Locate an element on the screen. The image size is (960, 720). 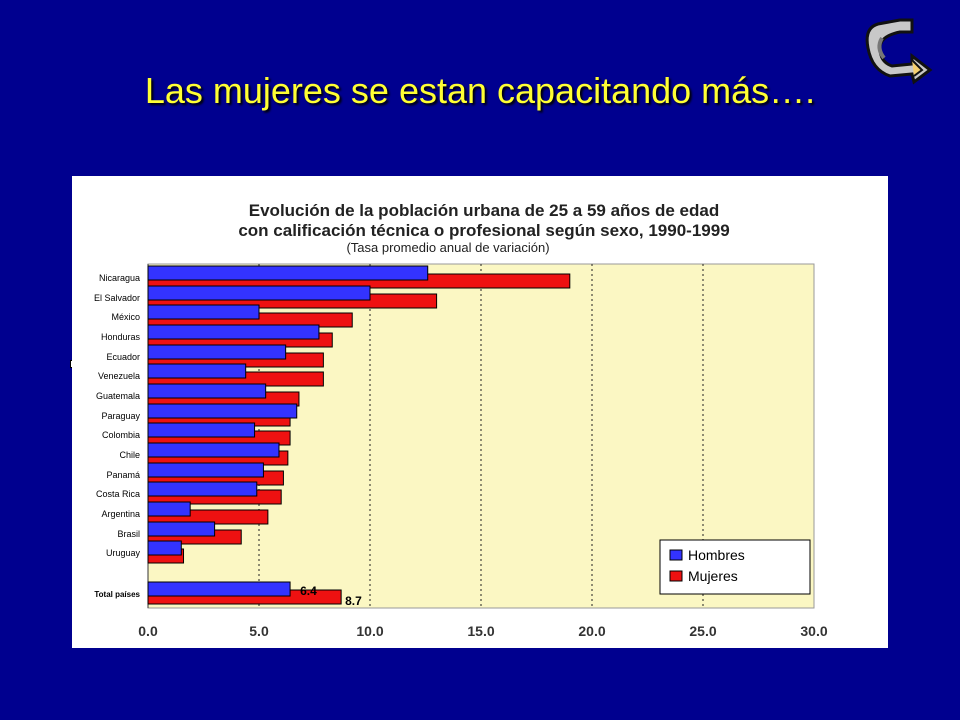
data-label-hombres: 6.4 is located at coordinates (308, 591).